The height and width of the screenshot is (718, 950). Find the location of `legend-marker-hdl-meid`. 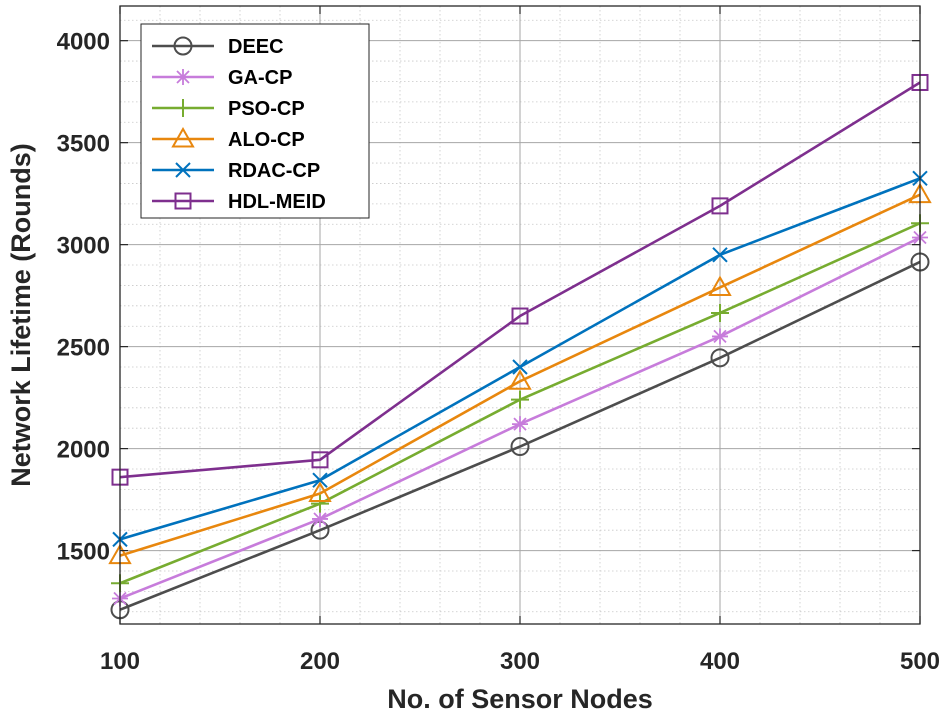

legend-marker-hdl-meid is located at coordinates (183, 201).